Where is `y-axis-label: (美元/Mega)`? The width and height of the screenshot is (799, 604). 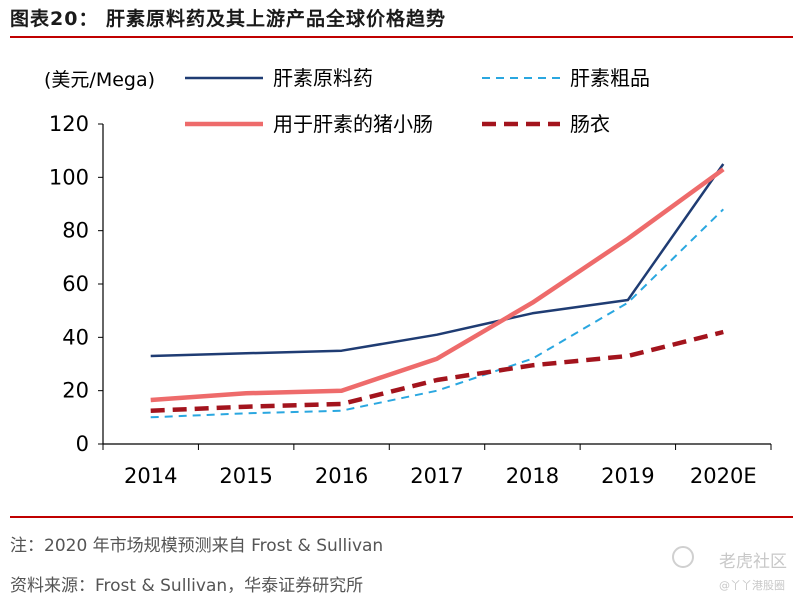
y-axis-label: (美元/Mega) is located at coordinates (99, 80).